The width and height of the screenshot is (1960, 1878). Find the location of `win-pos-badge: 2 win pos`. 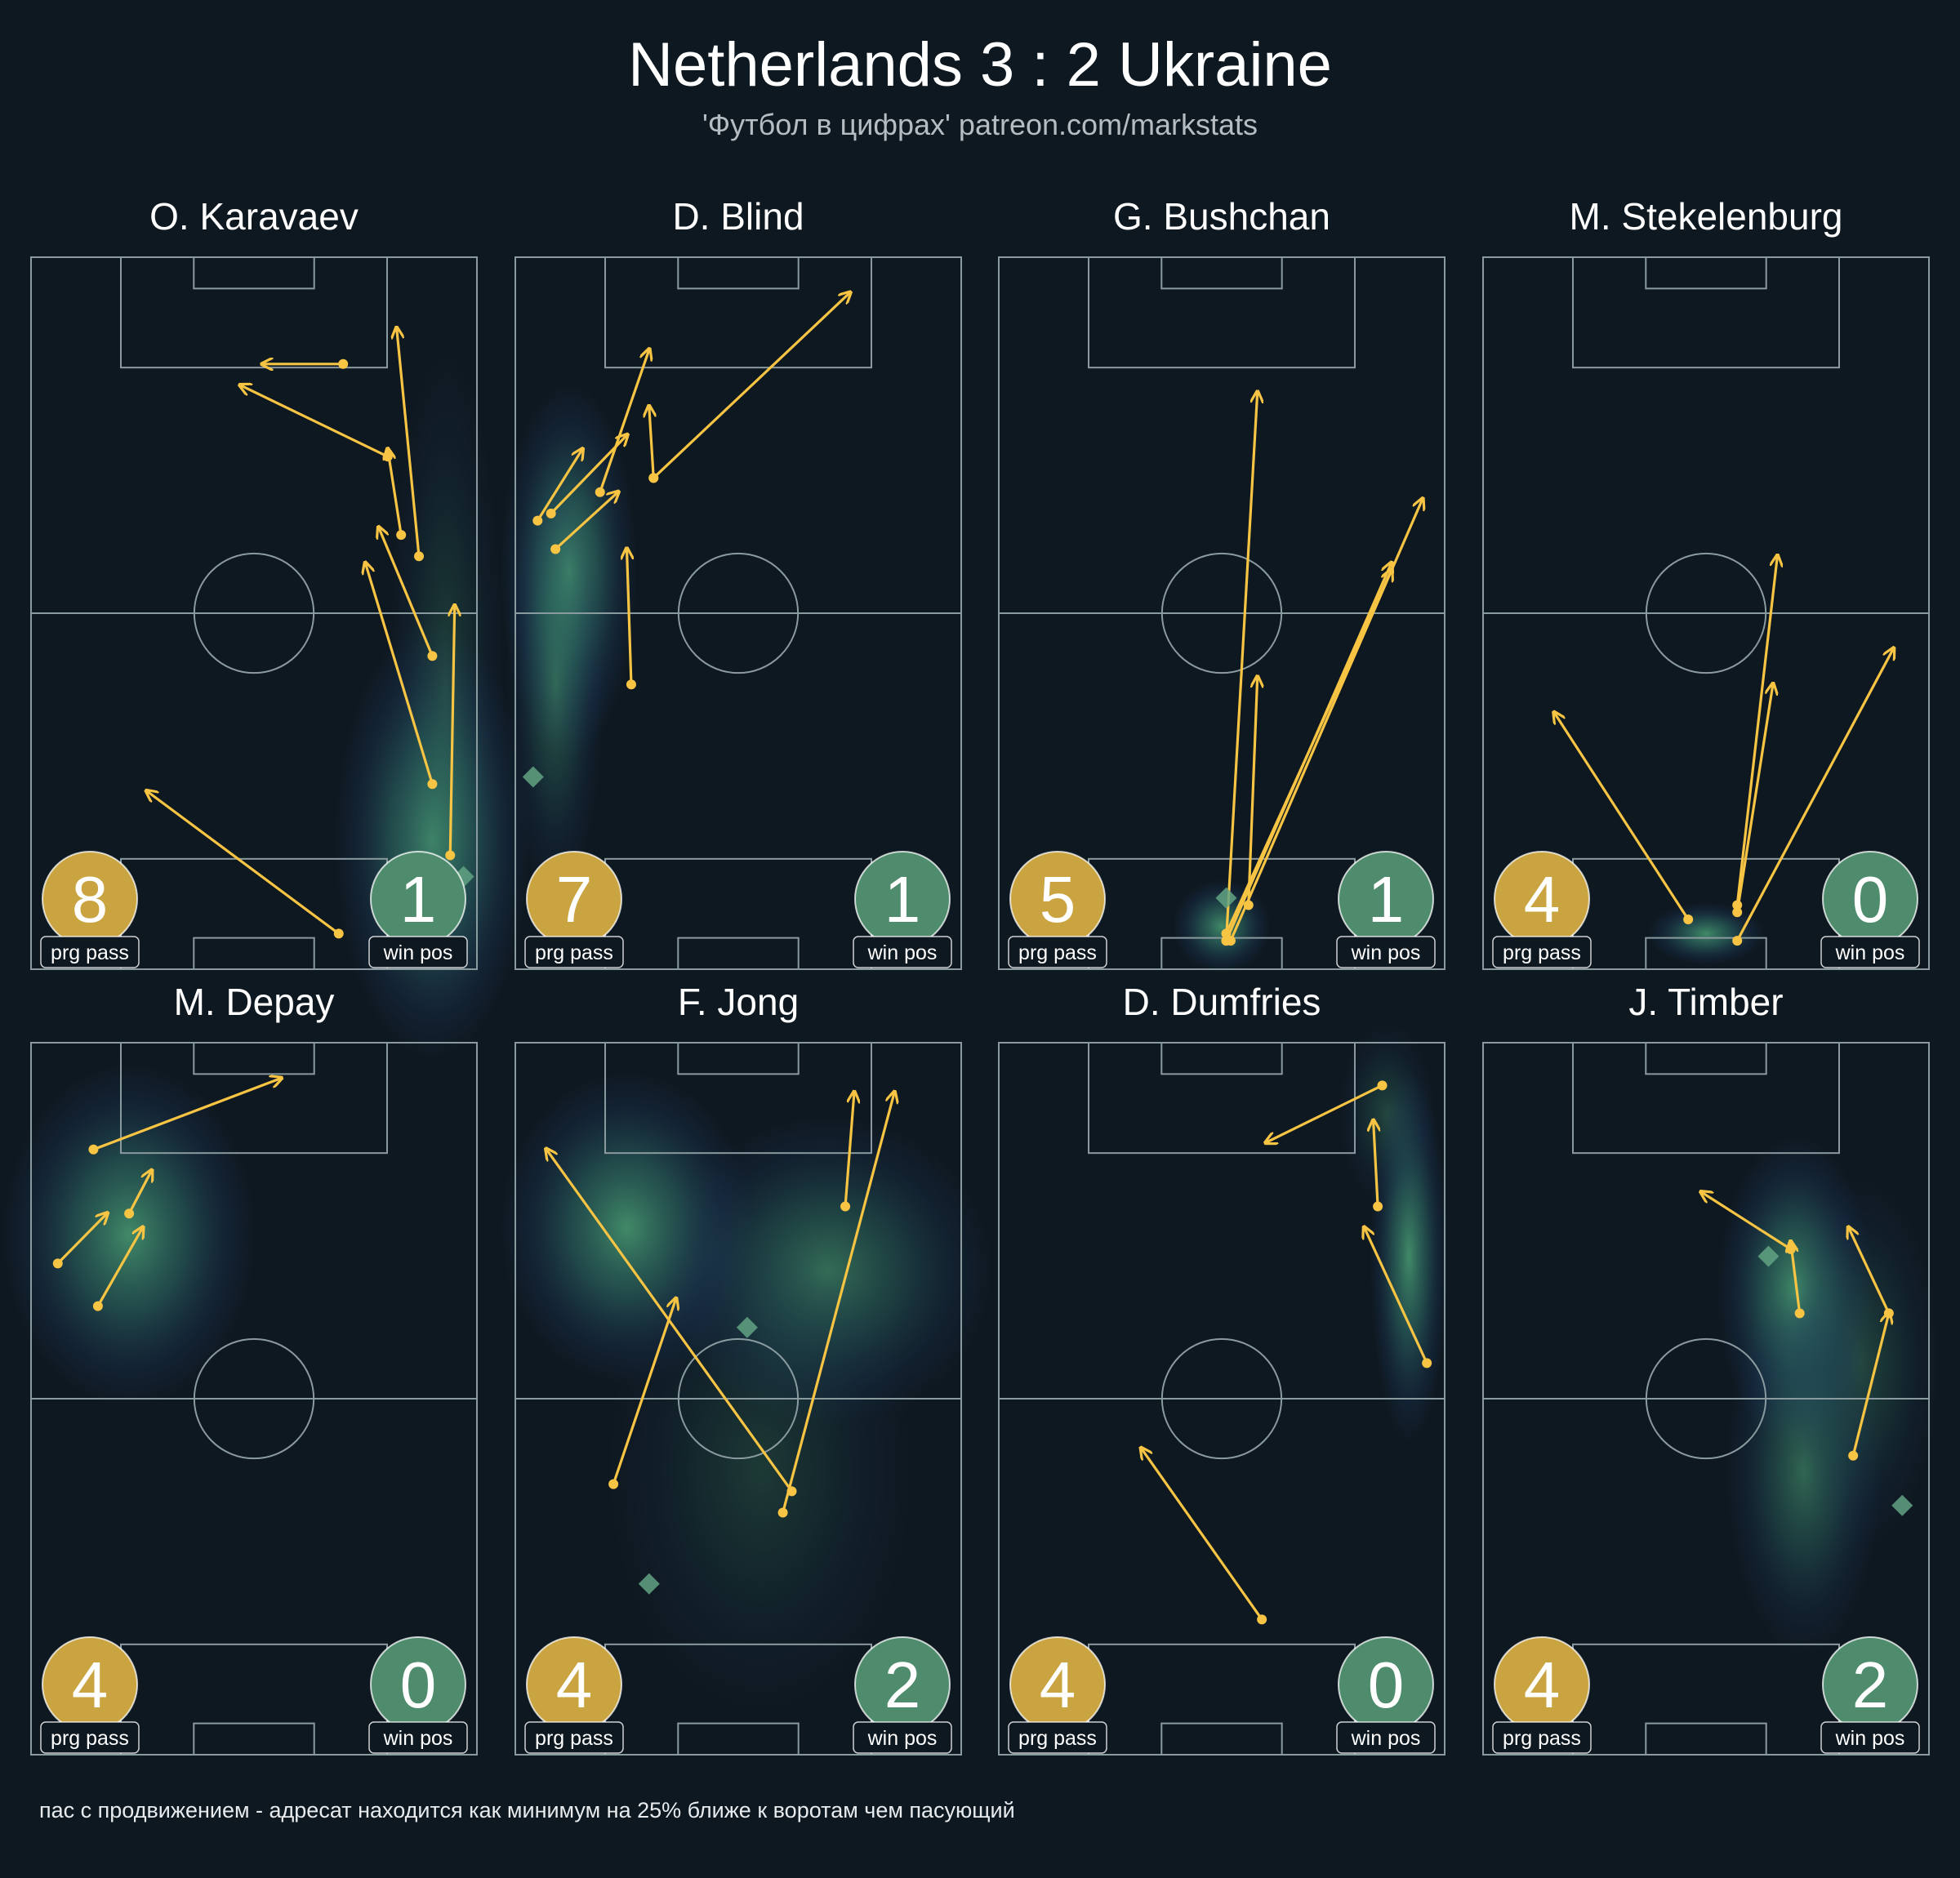

win-pos-badge: 2 win pos is located at coordinates (1870, 1695).